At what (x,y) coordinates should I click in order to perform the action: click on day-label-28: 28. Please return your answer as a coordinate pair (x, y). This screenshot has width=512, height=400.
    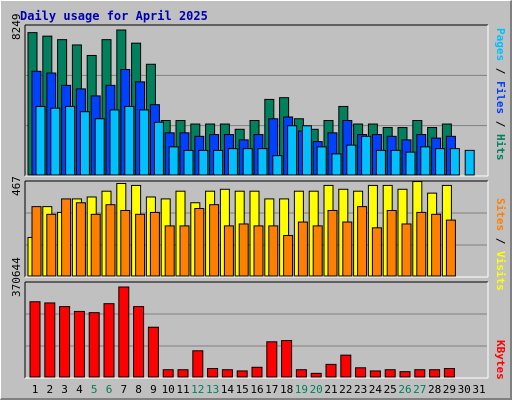
    Looking at the image, I should click on (434, 389).